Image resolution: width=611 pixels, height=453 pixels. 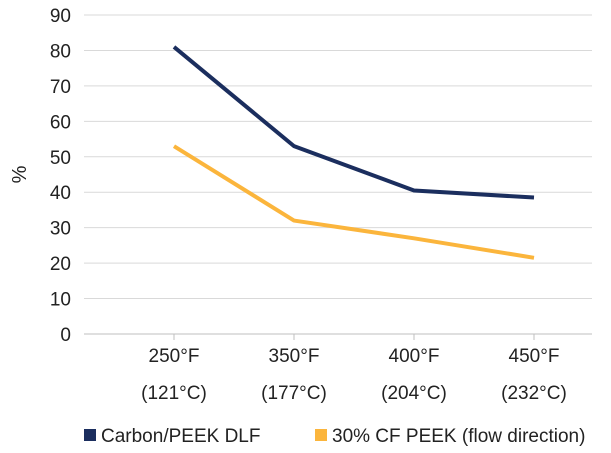 What do you see at coordinates (60, 229) in the screenshot?
I see `y-tick-label: 30` at bounding box center [60, 229].